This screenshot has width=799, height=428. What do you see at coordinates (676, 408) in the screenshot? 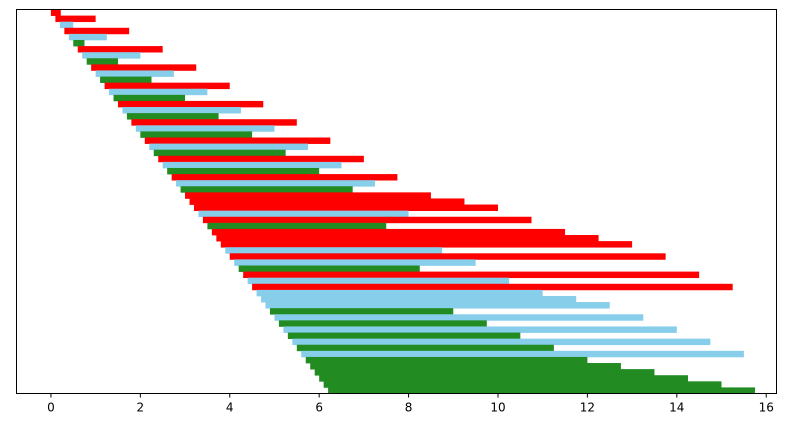
I see `x-tick-label-7: 14` at bounding box center [676, 408].